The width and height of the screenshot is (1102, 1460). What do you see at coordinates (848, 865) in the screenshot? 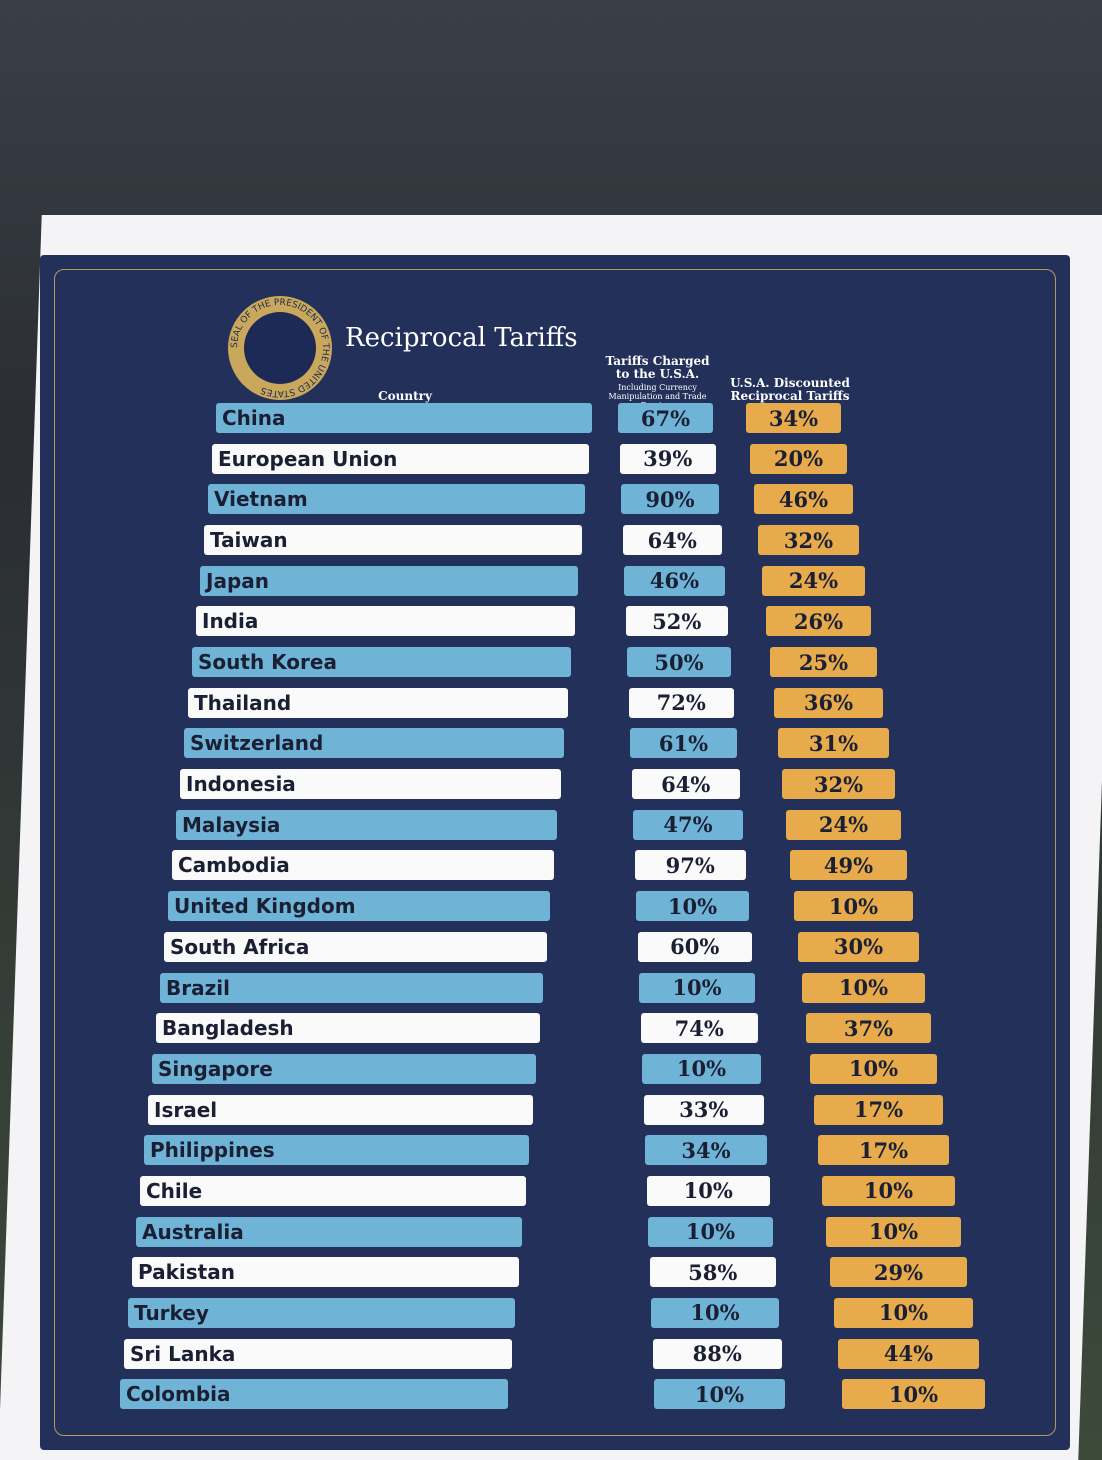
I see `discounted-cell: 49%` at bounding box center [848, 865].